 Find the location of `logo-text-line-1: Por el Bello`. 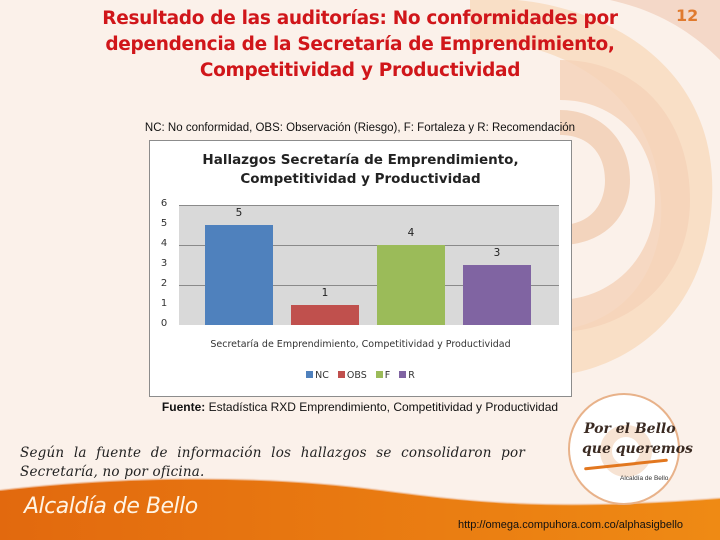

logo-text-line-1: Por el Bello is located at coordinates (630, 429).